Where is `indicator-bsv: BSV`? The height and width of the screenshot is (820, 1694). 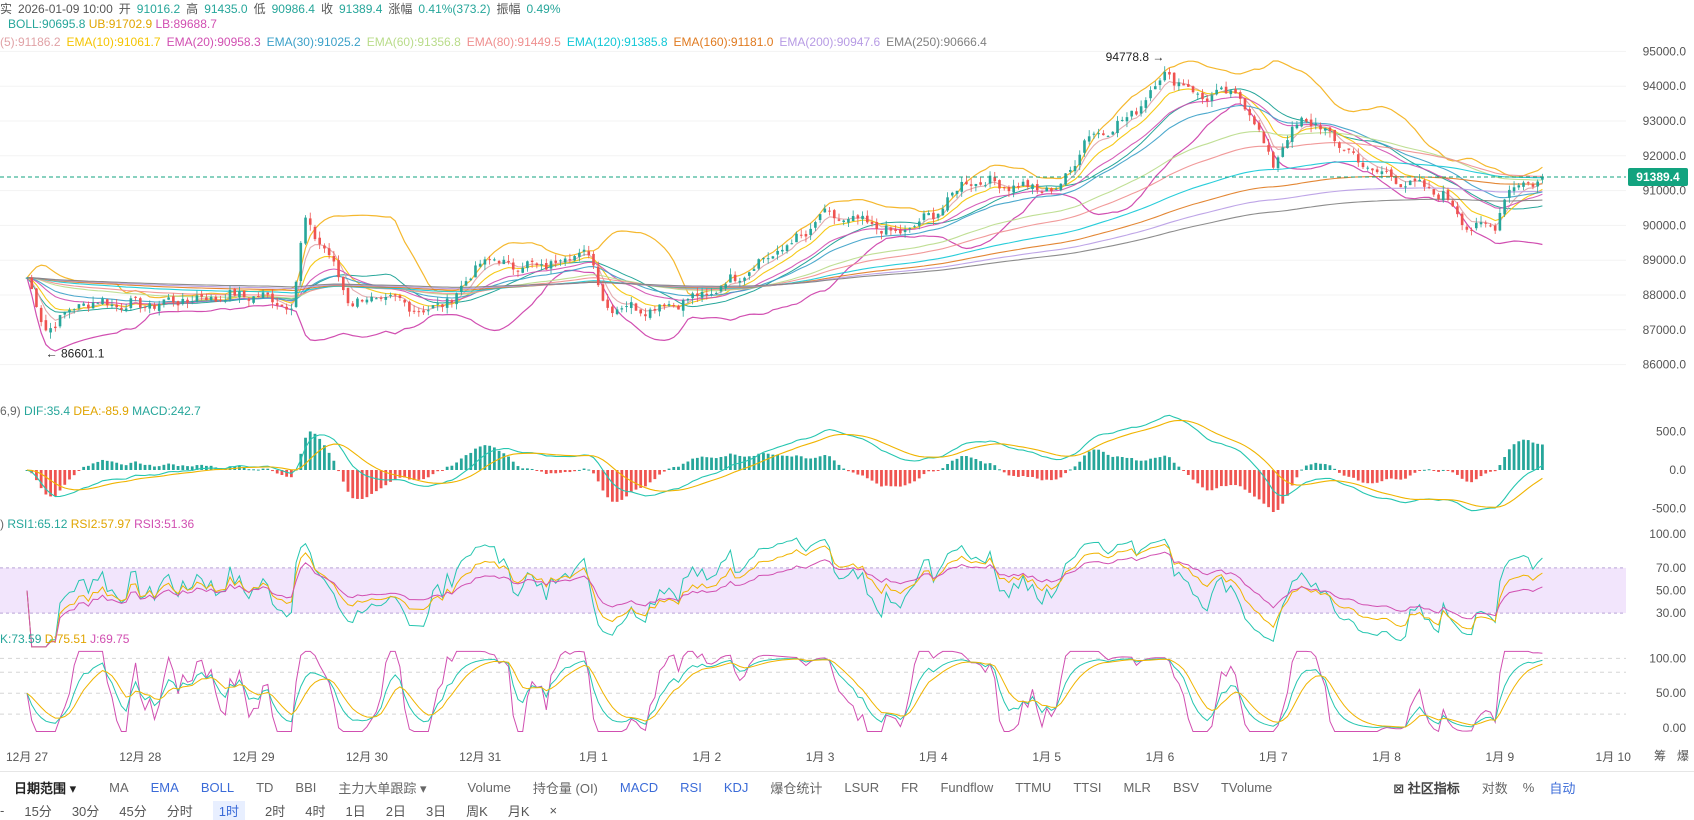 indicator-bsv: BSV is located at coordinates (1185, 787).